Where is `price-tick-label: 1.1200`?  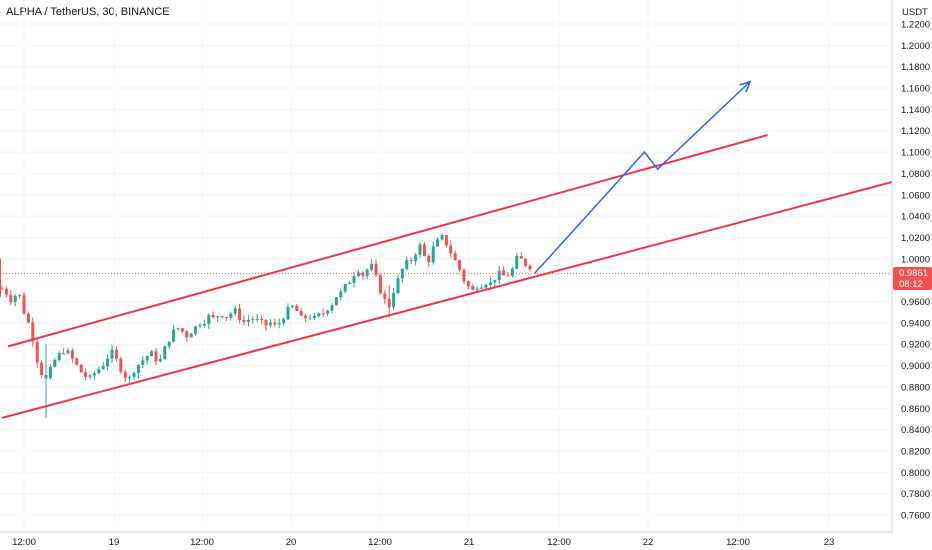
price-tick-label: 1.1200 is located at coordinates (915, 131).